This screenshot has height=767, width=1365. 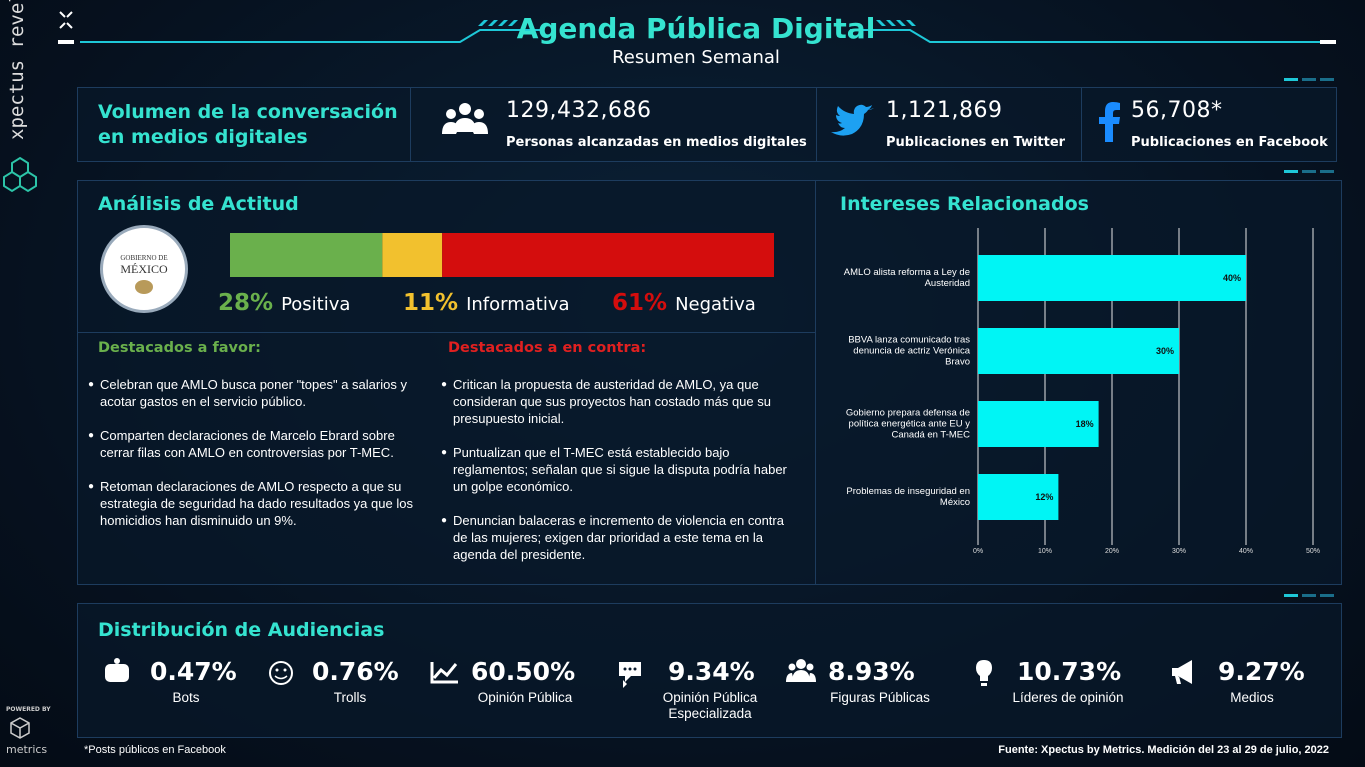 I want to click on title: Agenda Pública Digital, so click(x=696, y=28).